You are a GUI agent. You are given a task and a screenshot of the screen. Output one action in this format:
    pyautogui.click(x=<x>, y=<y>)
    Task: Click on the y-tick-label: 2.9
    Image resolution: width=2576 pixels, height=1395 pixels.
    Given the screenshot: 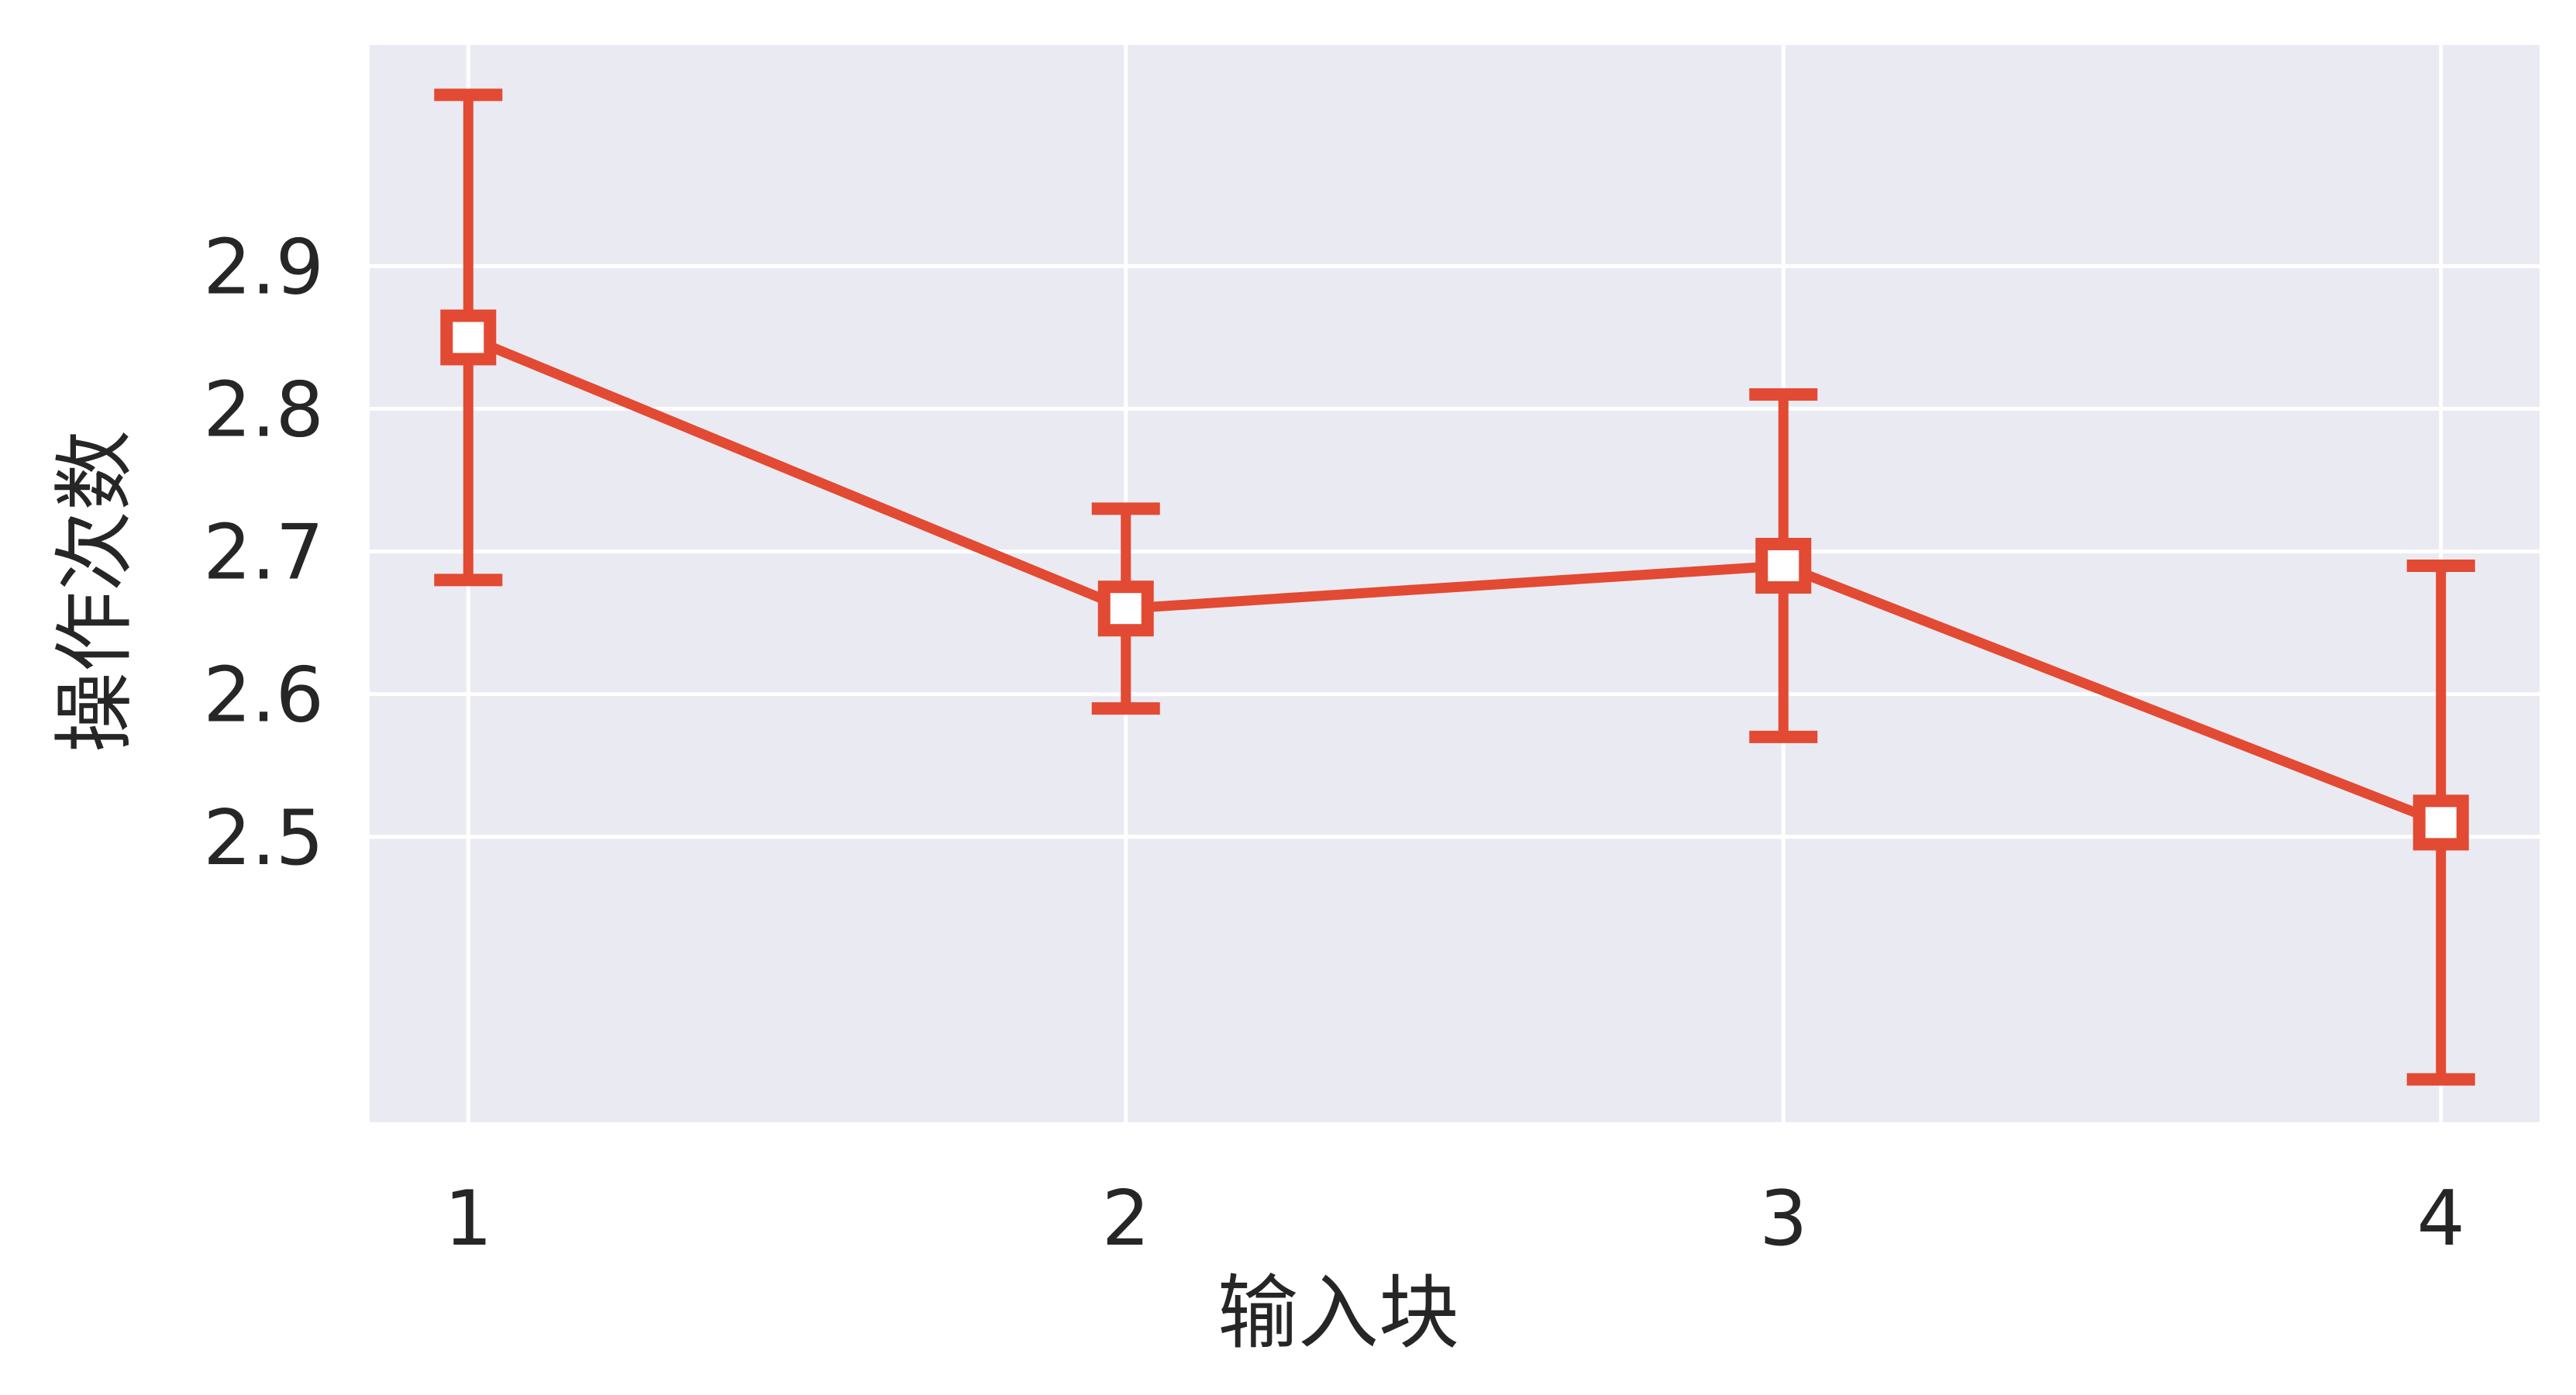 What is the action you would take?
    pyautogui.click(x=263, y=267)
    